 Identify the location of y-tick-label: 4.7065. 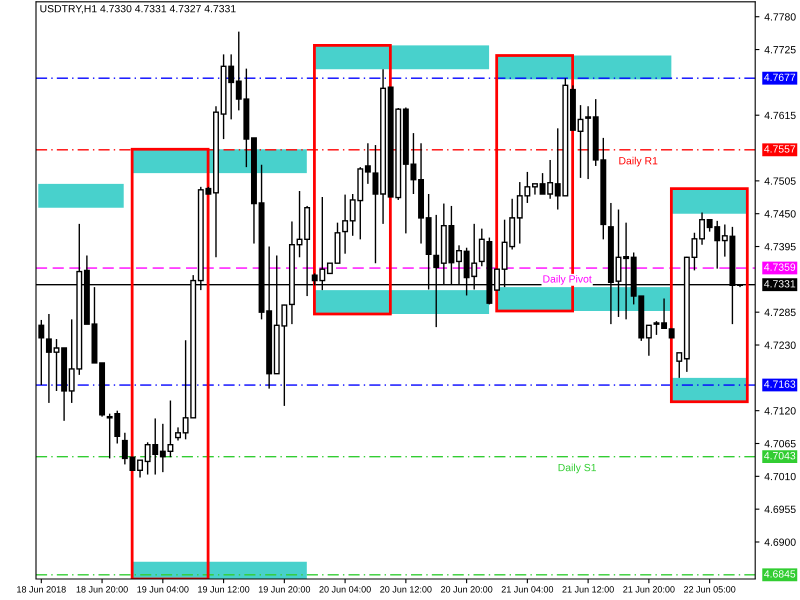
(780, 444).